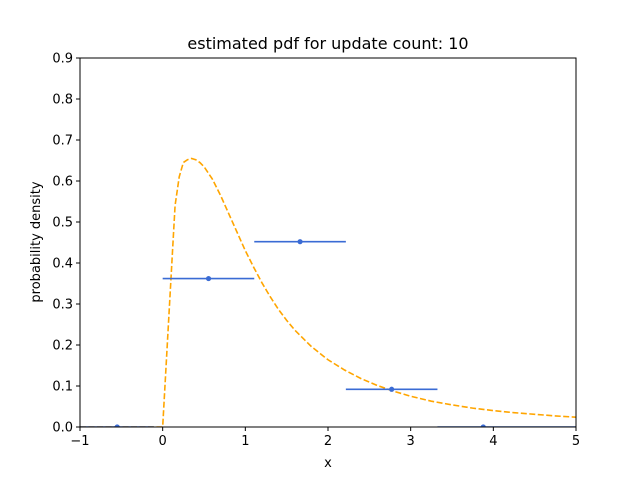 The image size is (640, 480). What do you see at coordinates (493, 441) in the screenshot?
I see `x-tick-label-5: 4` at bounding box center [493, 441].